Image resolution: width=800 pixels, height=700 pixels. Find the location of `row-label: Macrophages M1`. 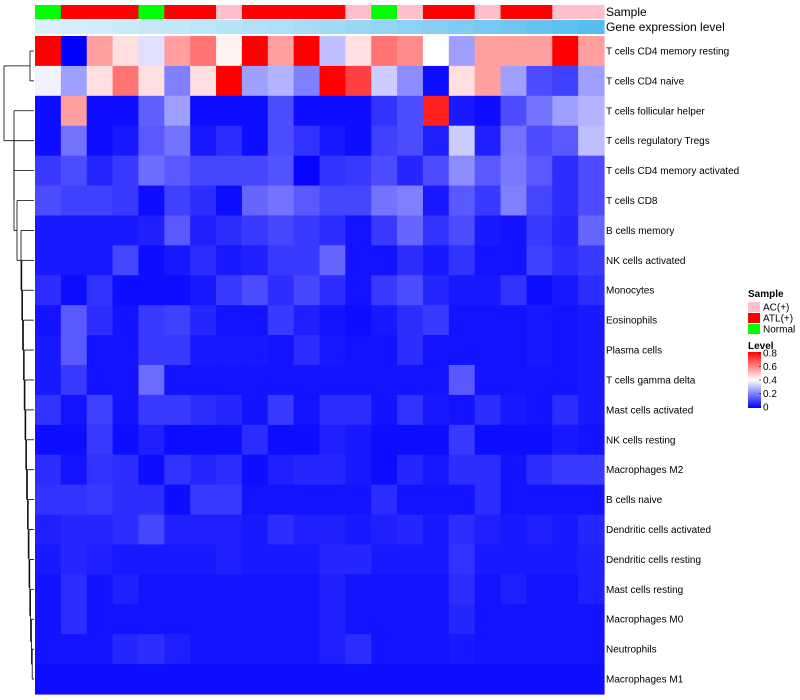

row-label: Macrophages M1 is located at coordinates (645, 680).